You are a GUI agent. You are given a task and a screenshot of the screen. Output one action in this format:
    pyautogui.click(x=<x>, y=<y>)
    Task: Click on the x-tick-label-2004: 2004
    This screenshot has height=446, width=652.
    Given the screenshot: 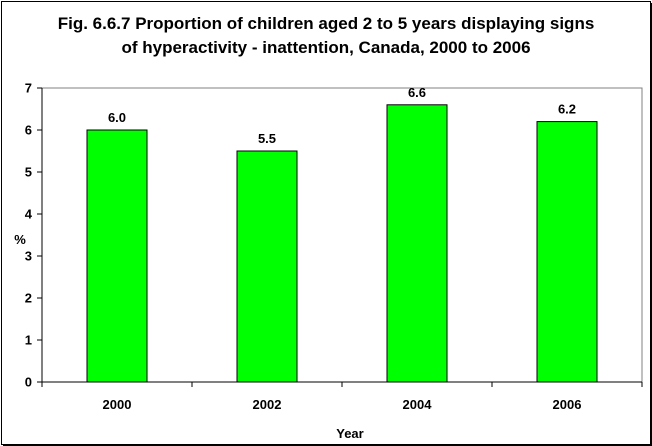 What is the action you would take?
    pyautogui.click(x=418, y=404)
    